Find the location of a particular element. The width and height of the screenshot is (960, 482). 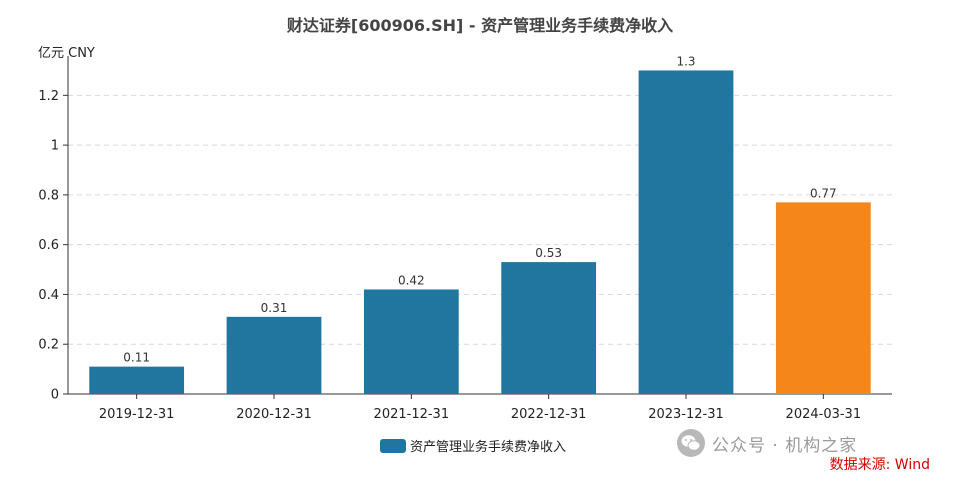

x-tick-label: 2020-12-31 is located at coordinates (274, 414).